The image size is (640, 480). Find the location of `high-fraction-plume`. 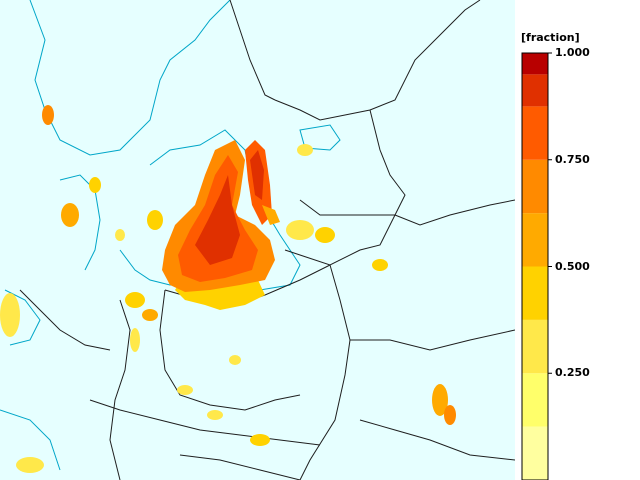

high-fraction-plume is located at coordinates (221, 225).